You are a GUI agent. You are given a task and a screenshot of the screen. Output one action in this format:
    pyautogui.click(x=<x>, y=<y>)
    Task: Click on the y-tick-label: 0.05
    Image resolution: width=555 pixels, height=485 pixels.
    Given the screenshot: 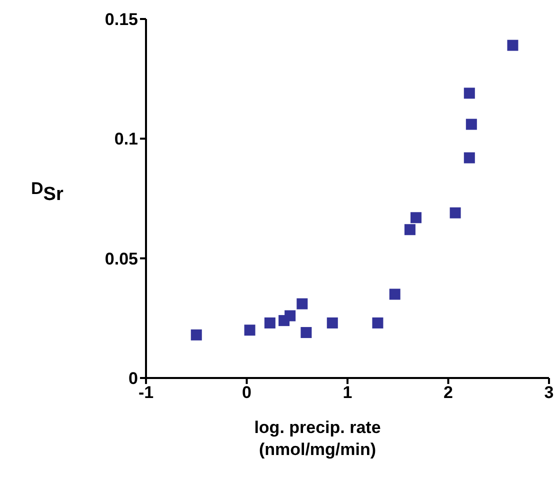 What is the action you would take?
    pyautogui.click(x=121, y=258)
    